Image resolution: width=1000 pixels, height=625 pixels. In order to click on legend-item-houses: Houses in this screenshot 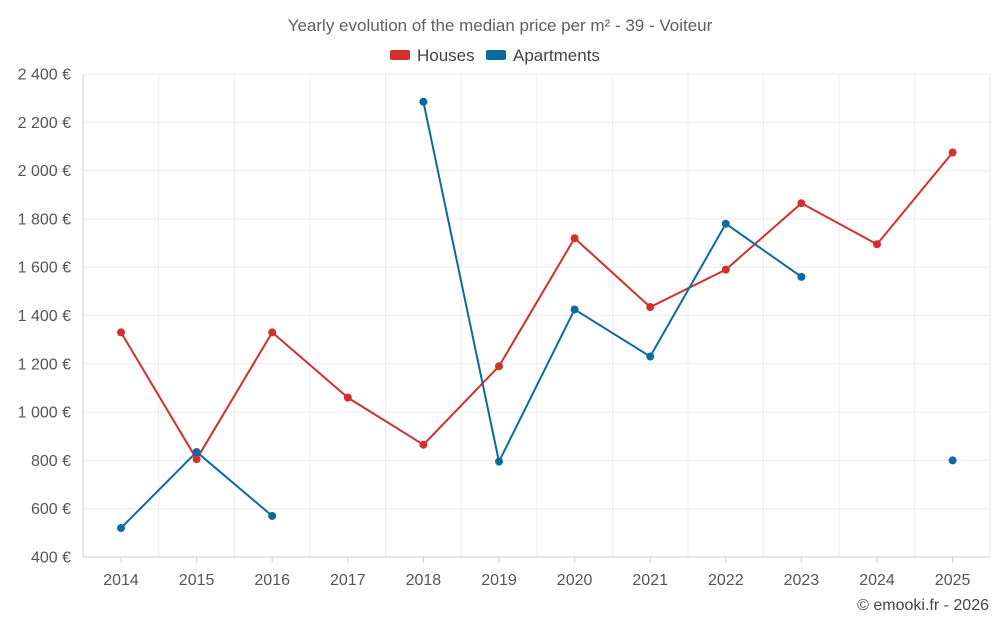, I will do `click(432, 55)`.